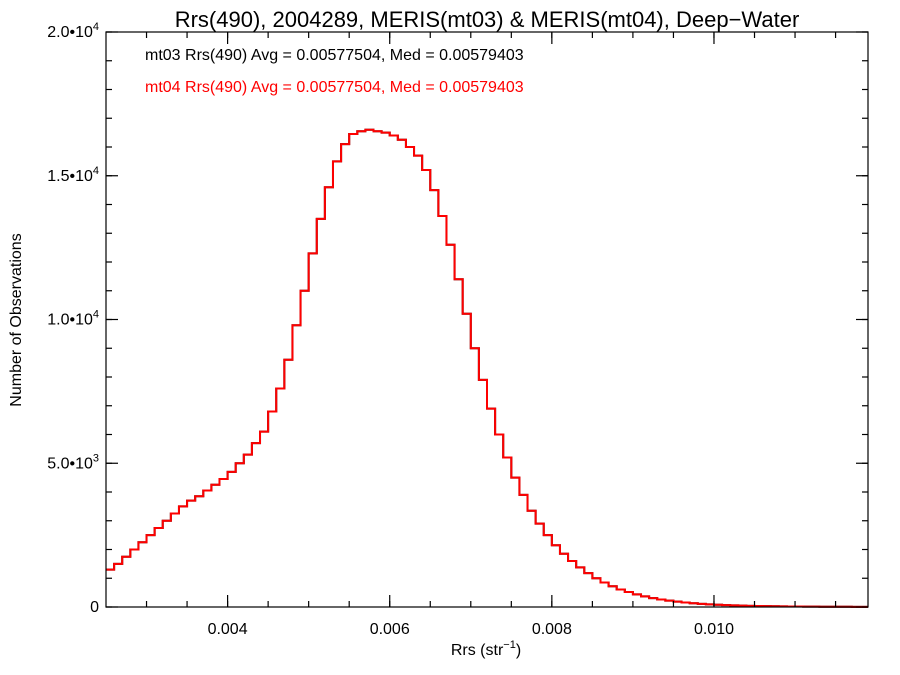  I want to click on y-tick-label: 2.0•104, so click(73, 31).